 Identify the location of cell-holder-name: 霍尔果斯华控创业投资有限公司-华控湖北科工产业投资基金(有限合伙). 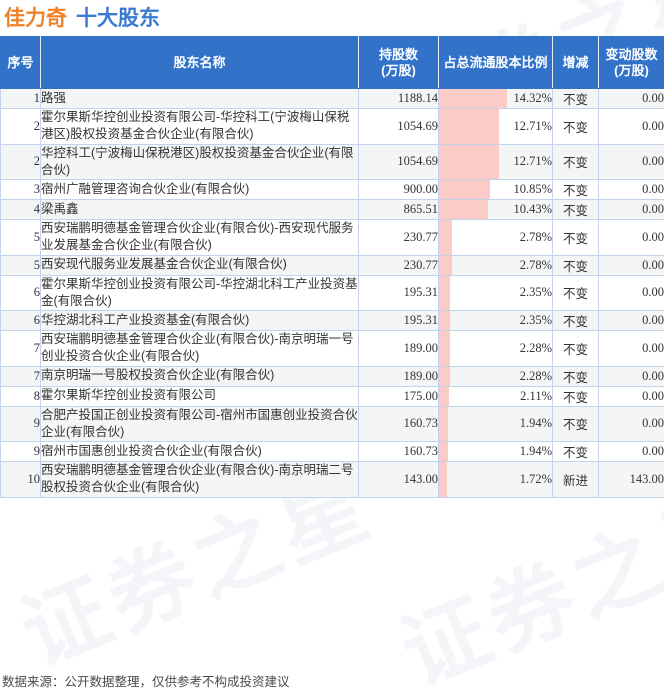
(199, 292).